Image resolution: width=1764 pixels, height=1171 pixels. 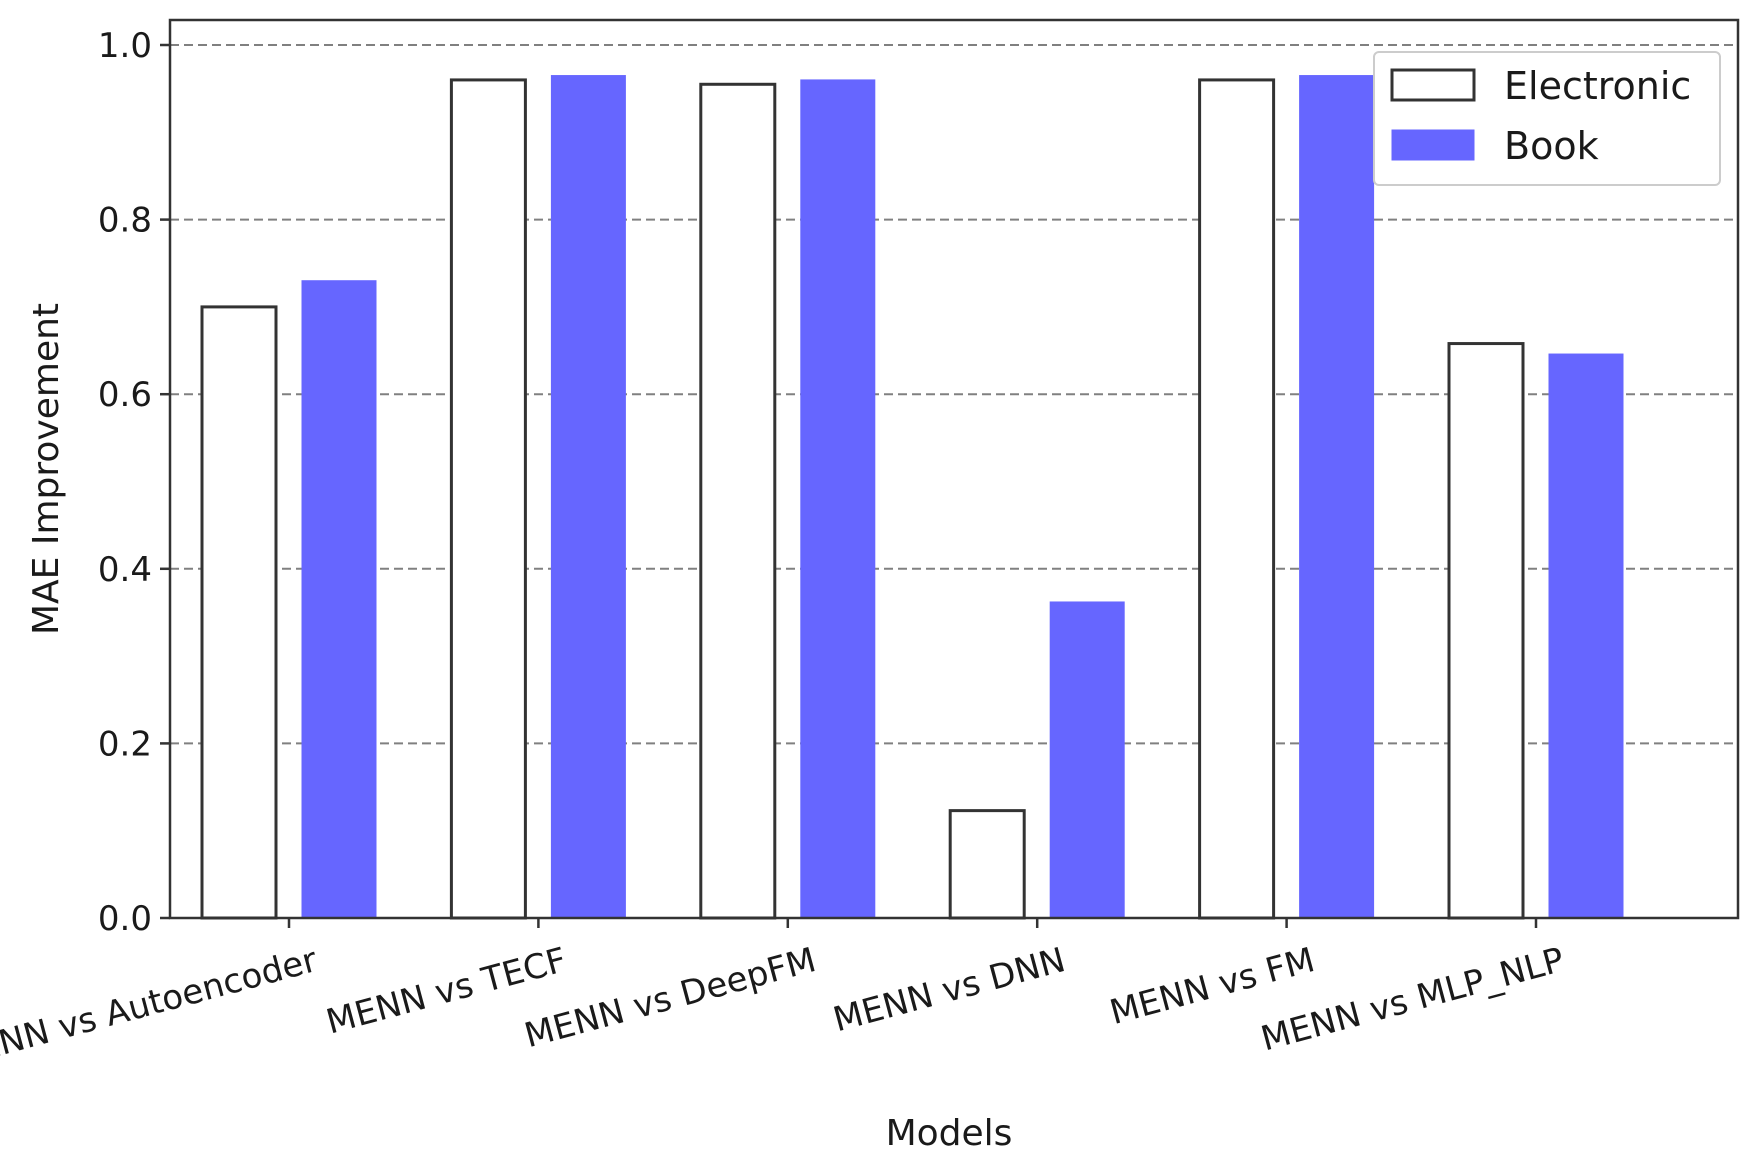 What do you see at coordinates (125, 221) in the screenshot?
I see `y-tick-label: 0.8` at bounding box center [125, 221].